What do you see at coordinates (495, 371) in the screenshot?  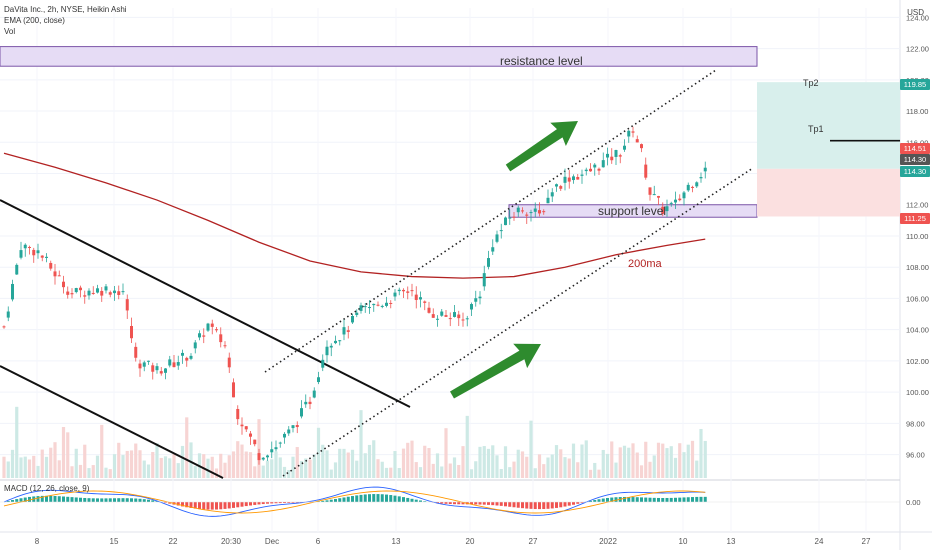 I see `lower-green-arrow` at bounding box center [495, 371].